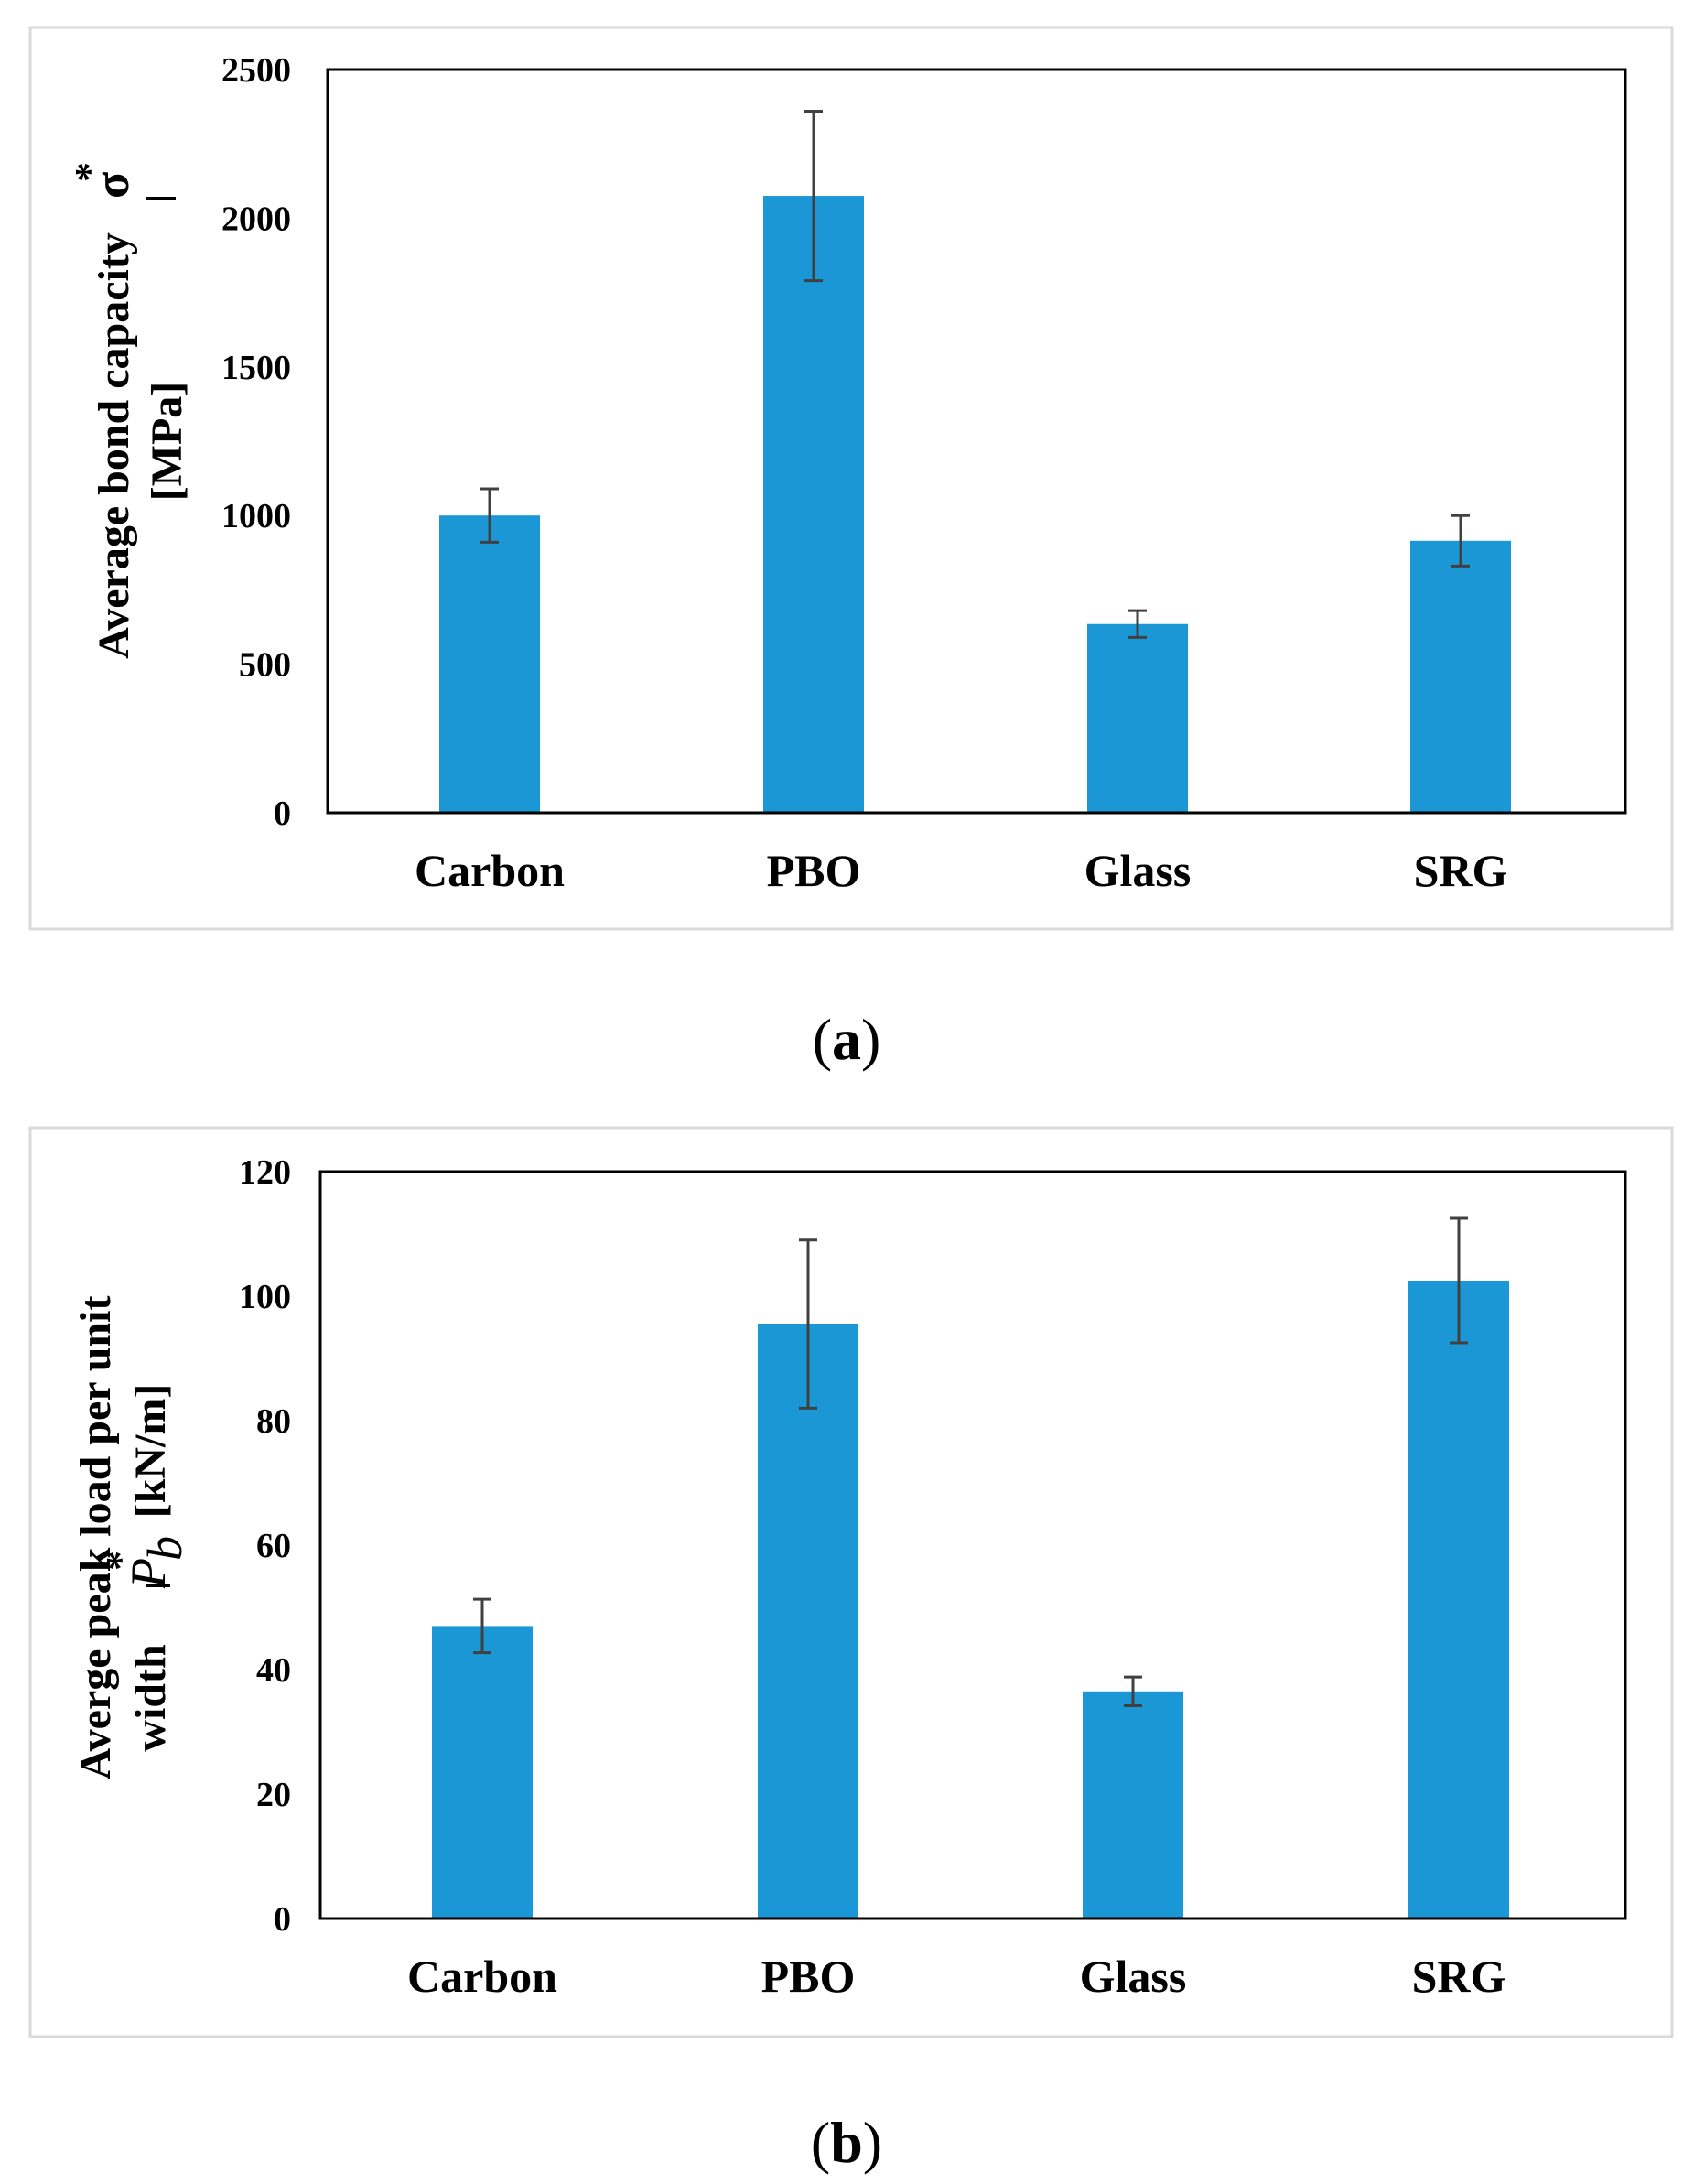  Describe the element at coordinates (808, 1621) in the screenshot. I see `chart-b-bar-pbo` at that location.